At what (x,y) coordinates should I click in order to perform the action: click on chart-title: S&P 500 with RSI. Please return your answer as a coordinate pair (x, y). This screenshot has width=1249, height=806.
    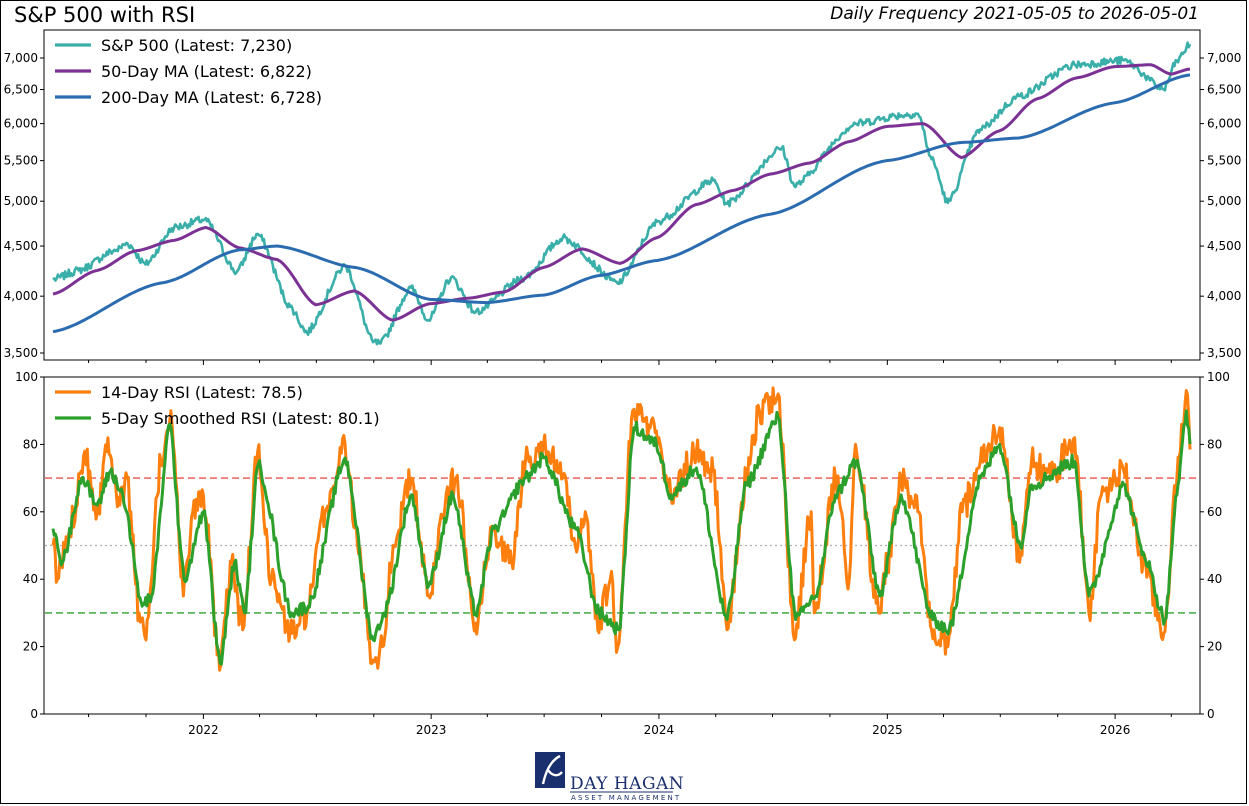
    Looking at the image, I should click on (104, 15).